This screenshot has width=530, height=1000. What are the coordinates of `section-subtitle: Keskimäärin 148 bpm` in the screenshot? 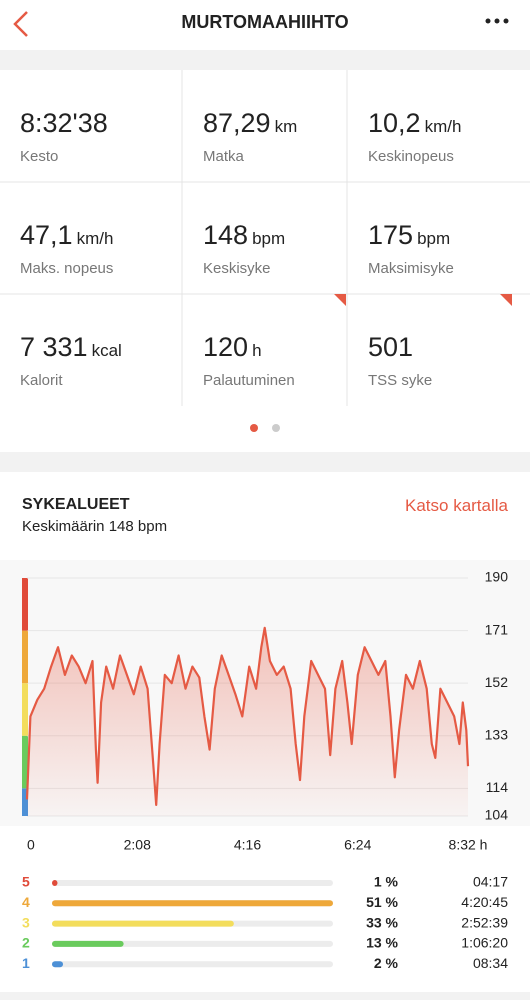 It's located at (95, 526).